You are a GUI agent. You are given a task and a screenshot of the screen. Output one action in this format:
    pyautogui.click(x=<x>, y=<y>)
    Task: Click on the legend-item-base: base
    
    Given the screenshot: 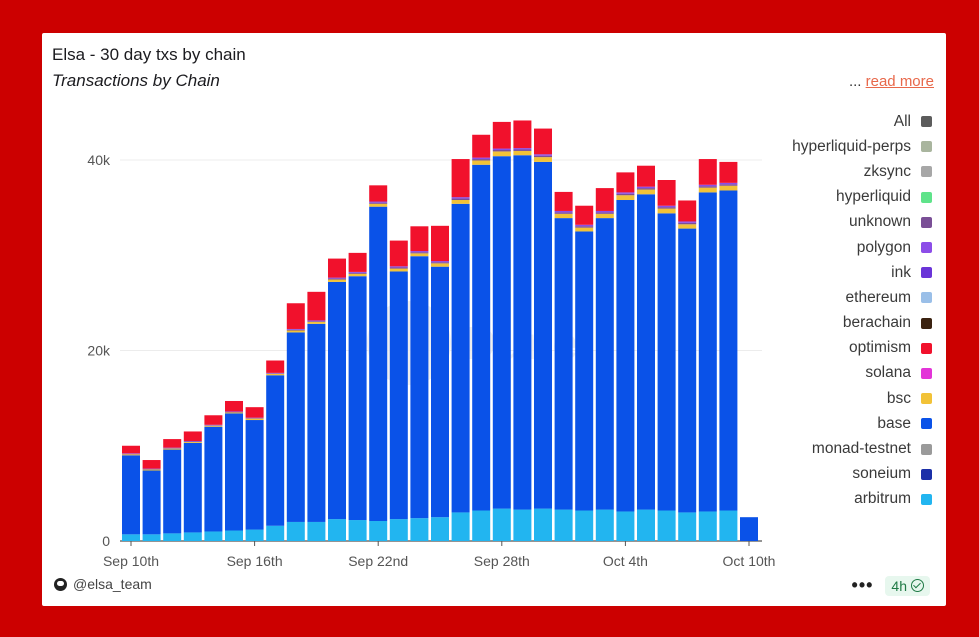 What is the action you would take?
    pyautogui.click(x=832, y=423)
    